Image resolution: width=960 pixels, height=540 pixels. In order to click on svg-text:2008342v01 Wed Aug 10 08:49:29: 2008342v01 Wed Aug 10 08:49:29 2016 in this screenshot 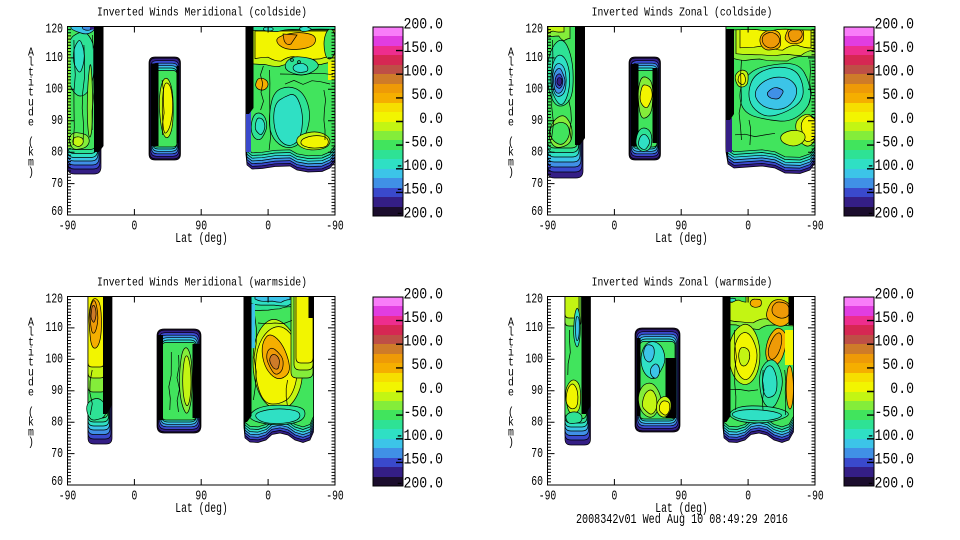, I will do `click(682, 520)`.